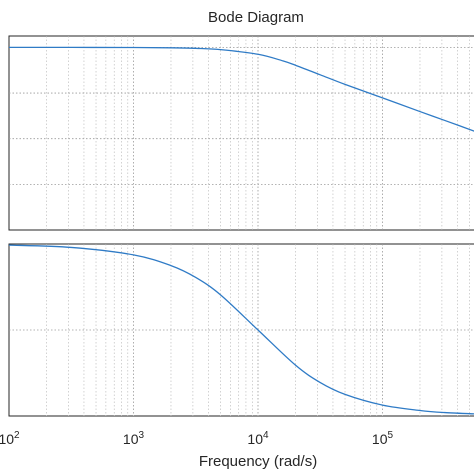 The height and width of the screenshot is (474, 474). What do you see at coordinates (197, 438) in the screenshot?
I see `x-tick-labels: 10² 10³ 10⁴ 10⁵` at bounding box center [197, 438].